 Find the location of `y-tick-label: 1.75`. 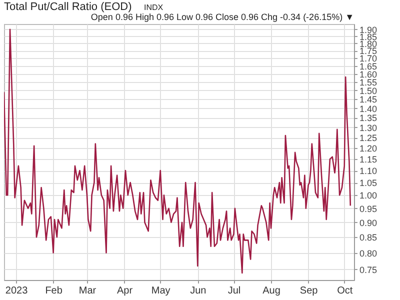

y-tick-label: 1.75 is located at coordinates (369, 51).